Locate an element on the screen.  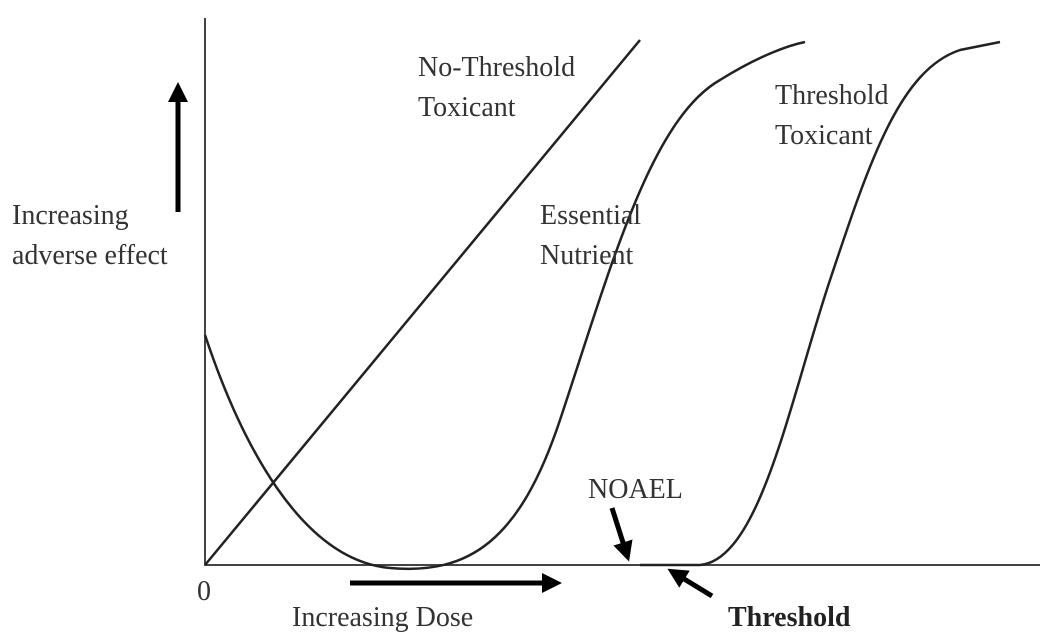
axis-label: Increasing is located at coordinates (70, 215).